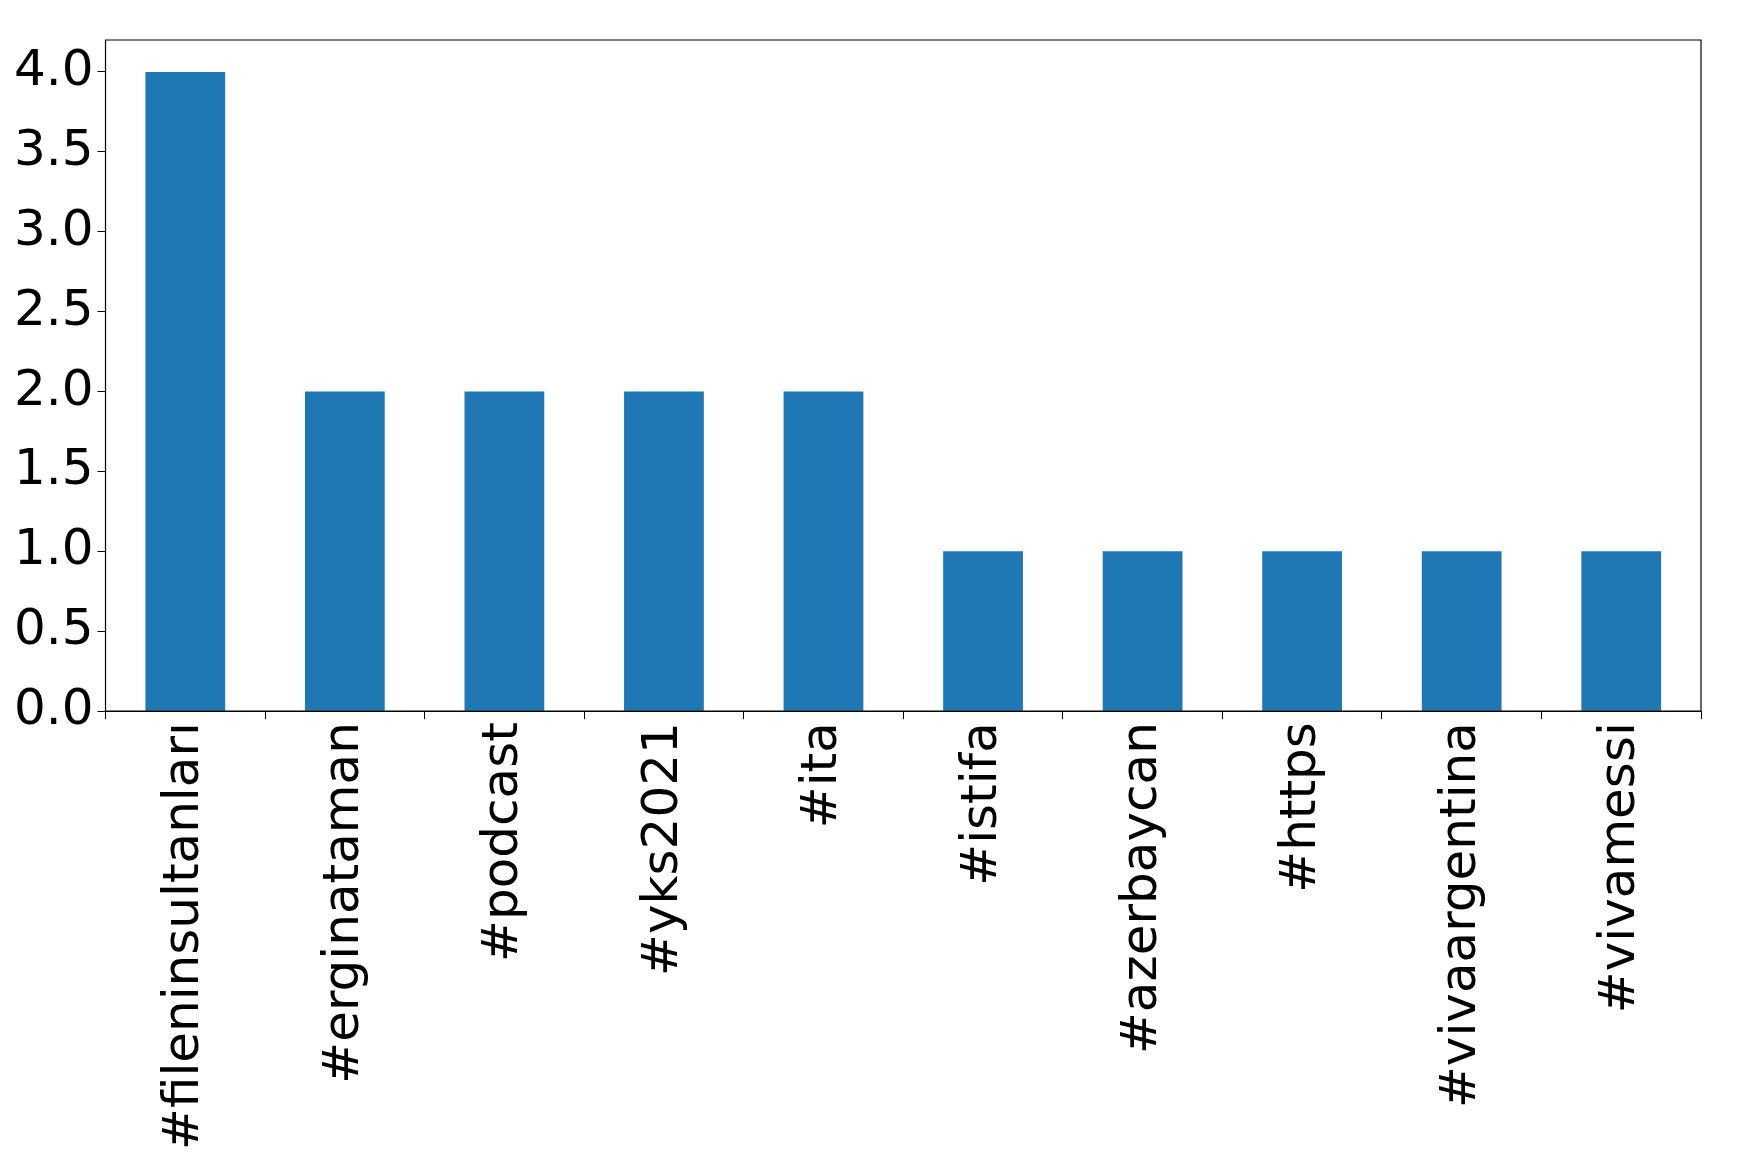 The width and height of the screenshot is (1739, 1163). What do you see at coordinates (53, 147) in the screenshot?
I see `y-tick-label: 3.5` at bounding box center [53, 147].